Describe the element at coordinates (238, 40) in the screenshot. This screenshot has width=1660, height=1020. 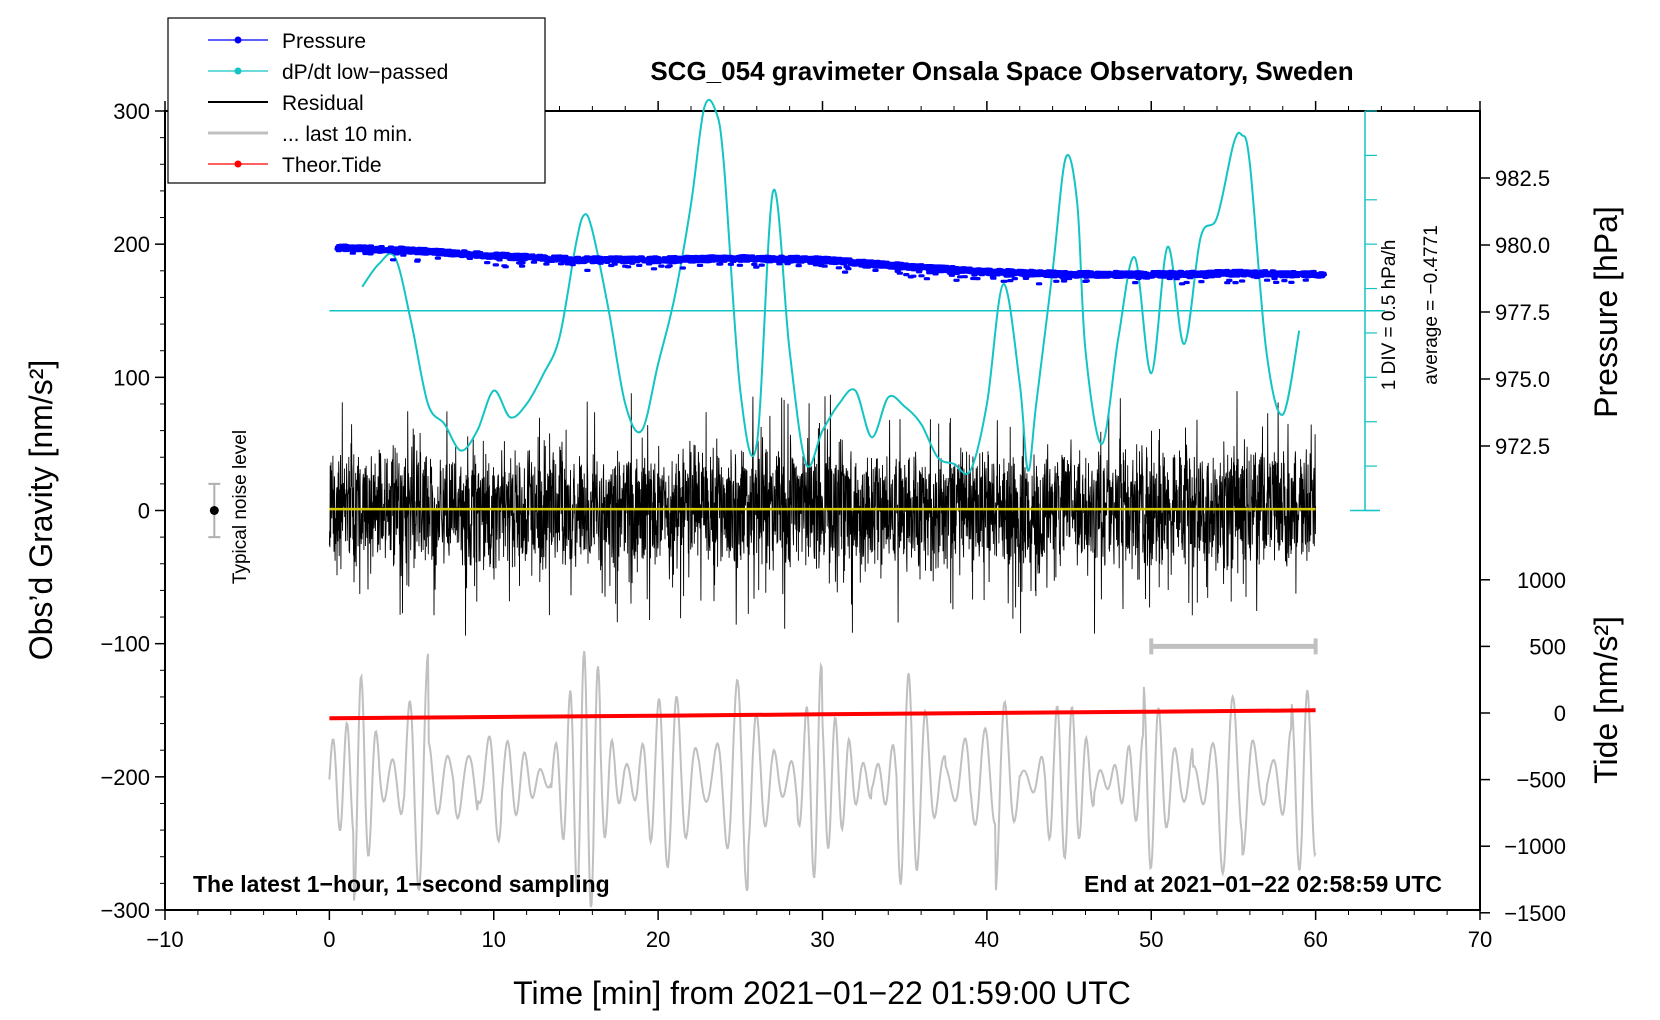
I see `legend-pressure-dot` at that location.